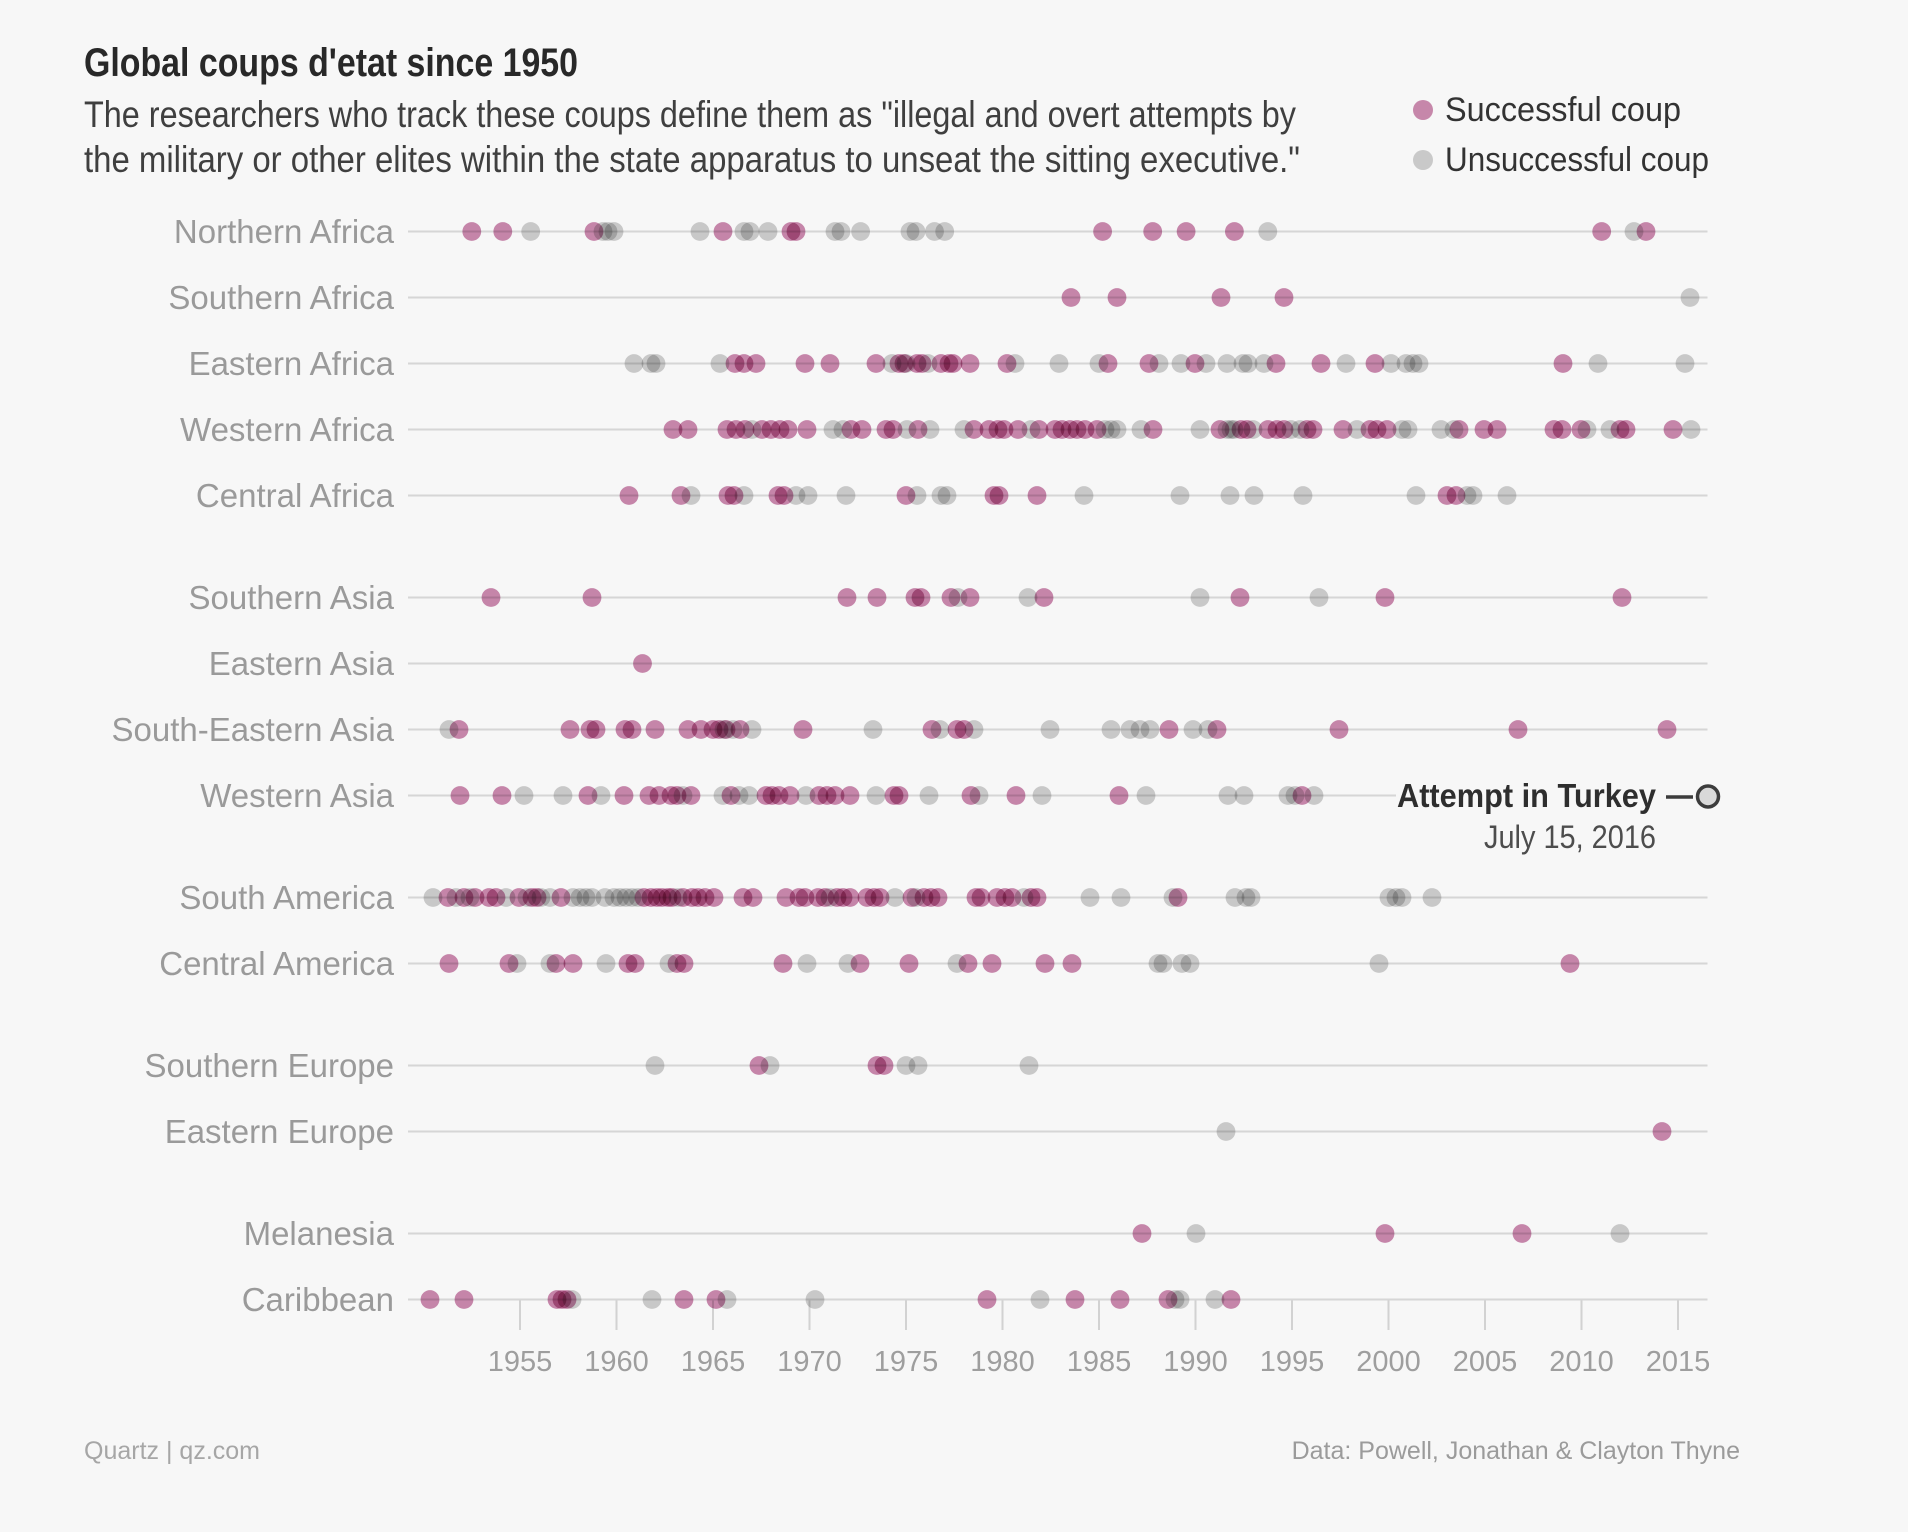  I want to click on svg-text: Southern Asia, so click(292, 597).